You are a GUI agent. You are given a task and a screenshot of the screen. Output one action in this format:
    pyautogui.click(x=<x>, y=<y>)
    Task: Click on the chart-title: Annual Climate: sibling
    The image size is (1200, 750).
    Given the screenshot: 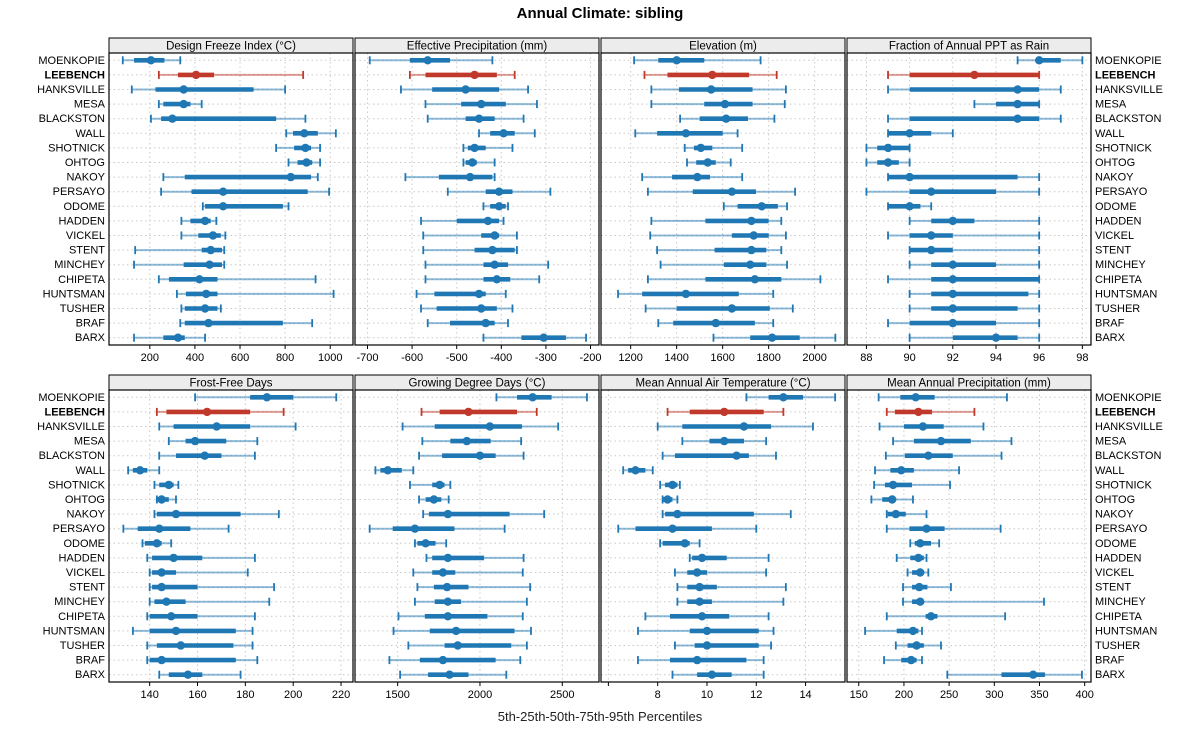 What is the action you would take?
    pyautogui.click(x=600, y=13)
    